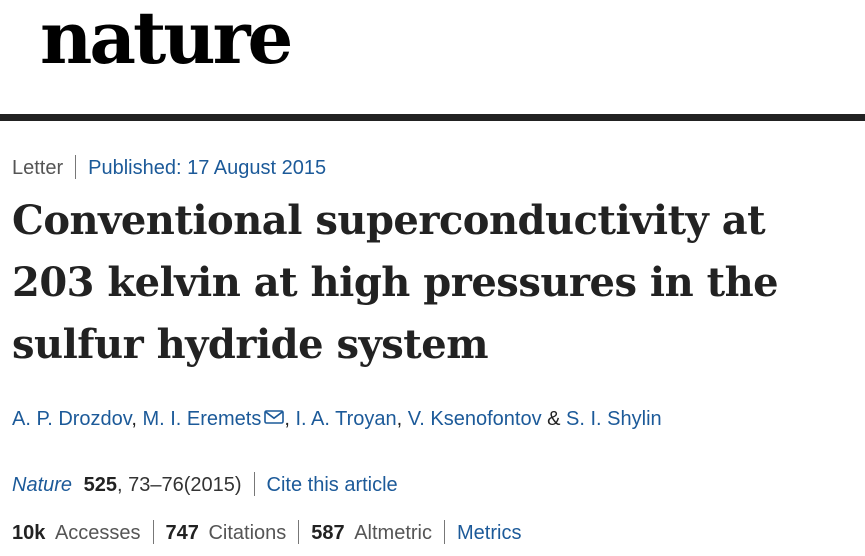 The width and height of the screenshot is (865, 556). I want to click on journal-link: Nature, so click(42, 485).